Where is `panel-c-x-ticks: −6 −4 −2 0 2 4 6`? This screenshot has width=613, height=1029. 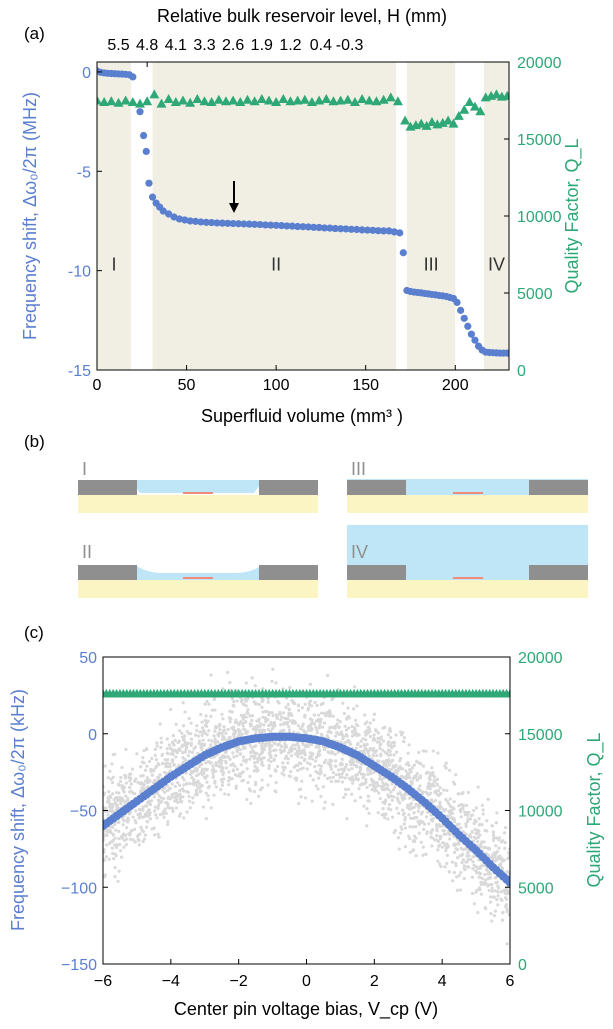 panel-c-x-ticks: −6 −4 −2 0 2 4 6 is located at coordinates (304, 974).